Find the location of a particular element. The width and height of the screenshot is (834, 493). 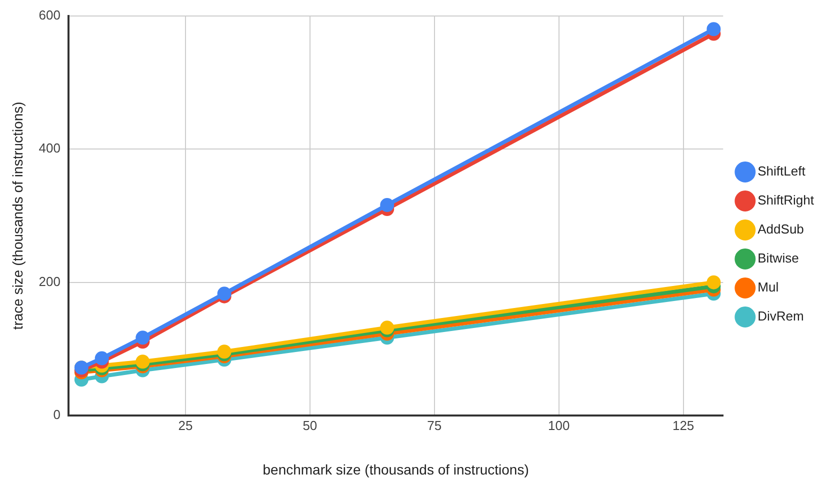

x-tick-label: 100 is located at coordinates (559, 425).